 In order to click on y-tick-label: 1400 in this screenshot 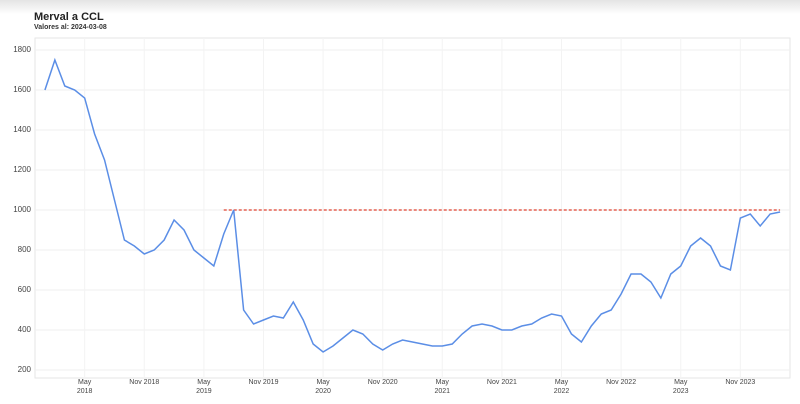, I will do `click(22, 129)`.